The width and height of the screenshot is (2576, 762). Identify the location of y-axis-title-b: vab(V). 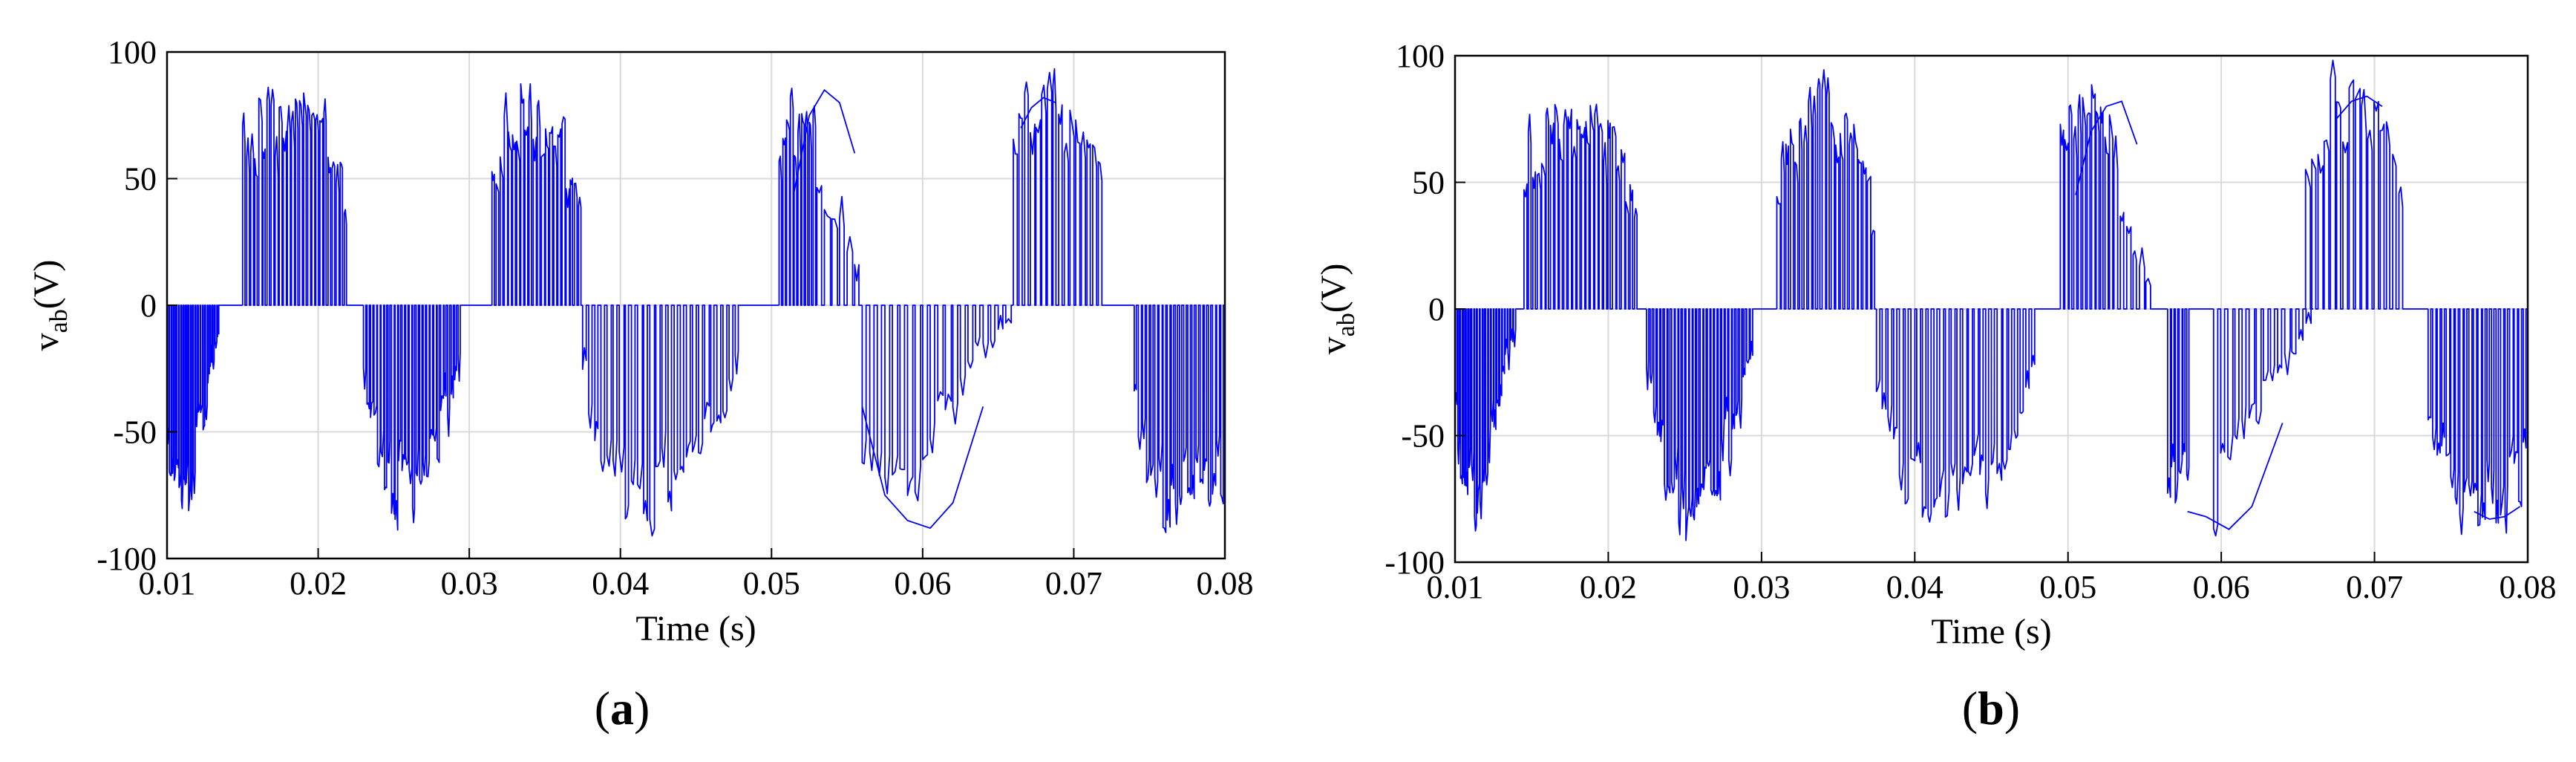
(1337, 309).